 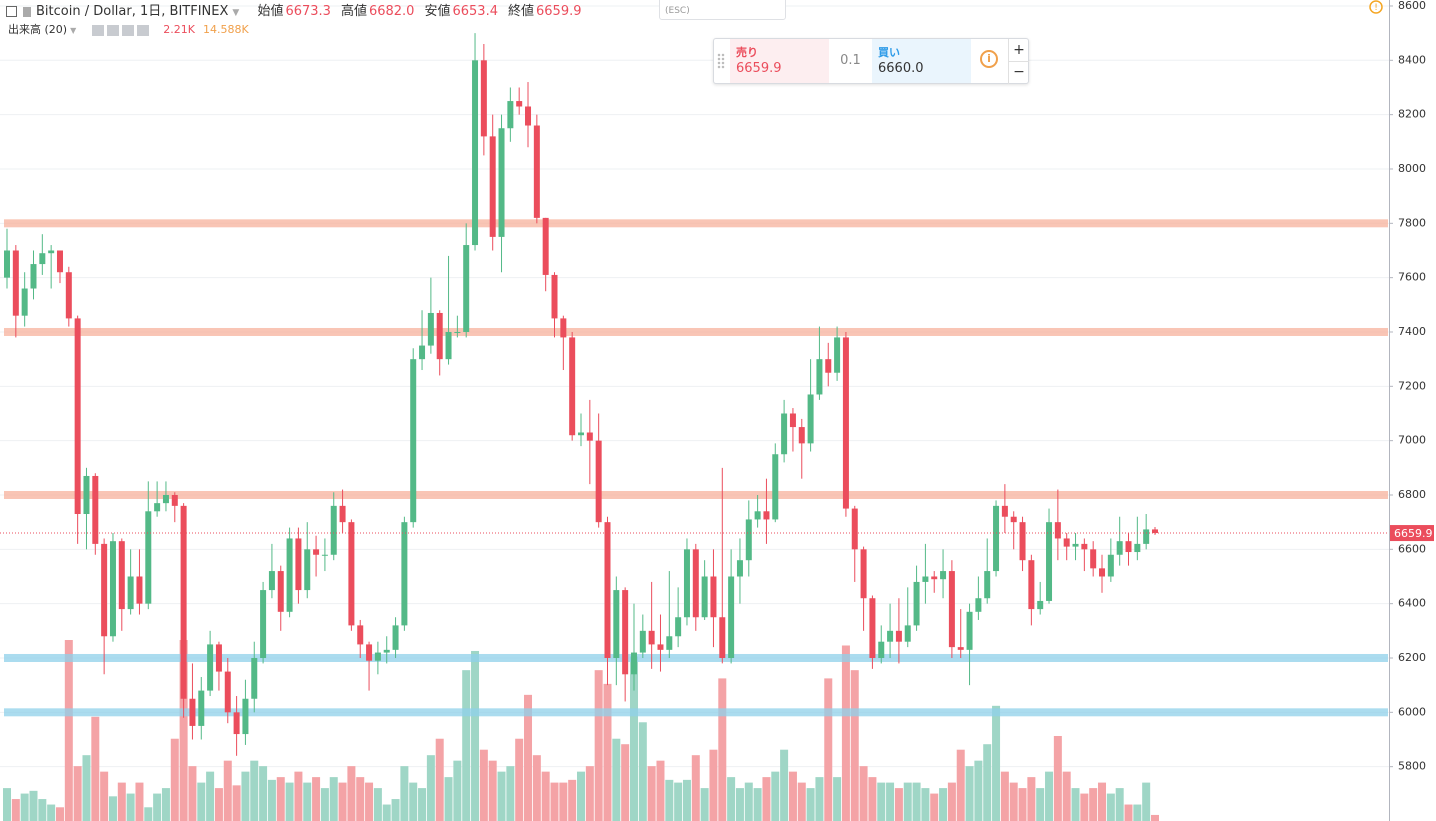 What do you see at coordinates (850, 60) in the screenshot?
I see `quantity: 0.1` at bounding box center [850, 60].